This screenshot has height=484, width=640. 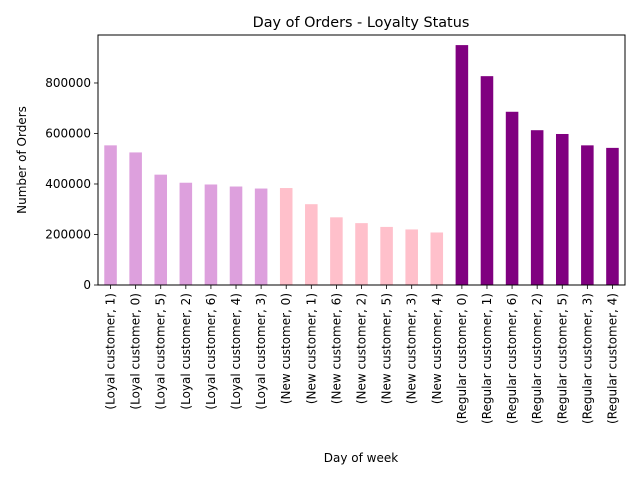 I want to click on x-tick-label: (Regular customer, 4), so click(x=612, y=358).